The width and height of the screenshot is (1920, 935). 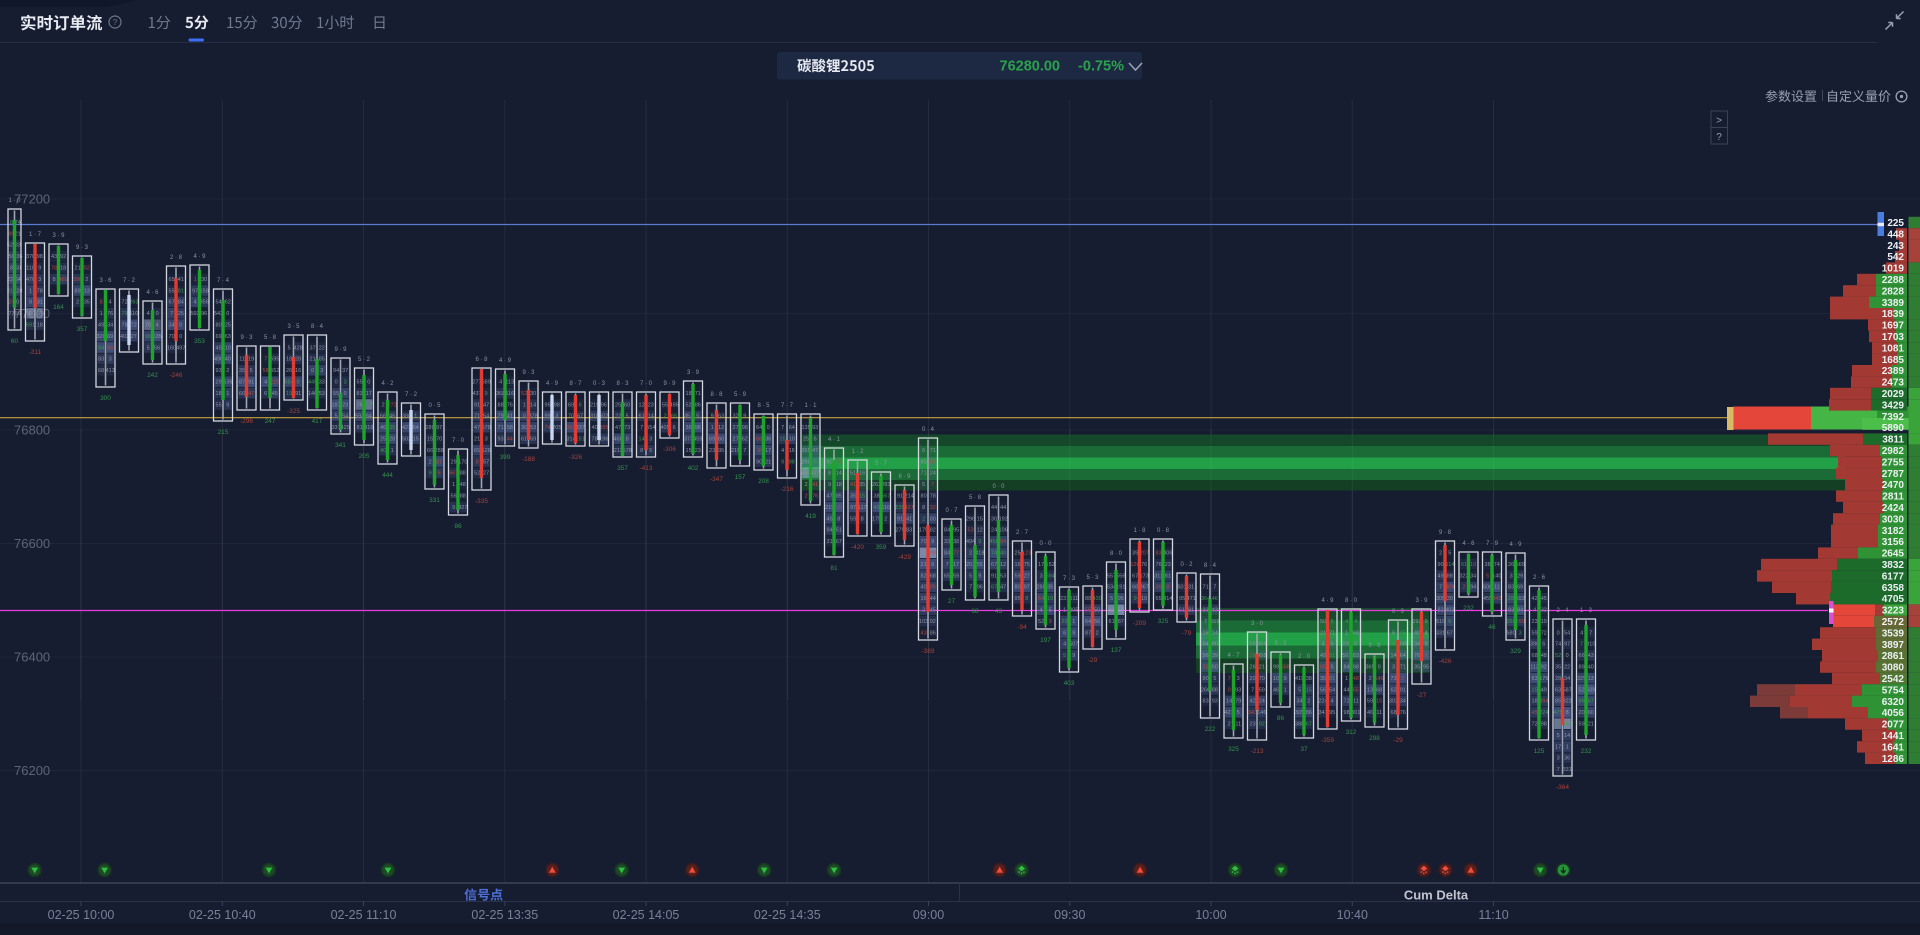 I want to click on svg-text: 580, so click(x=1511, y=633).